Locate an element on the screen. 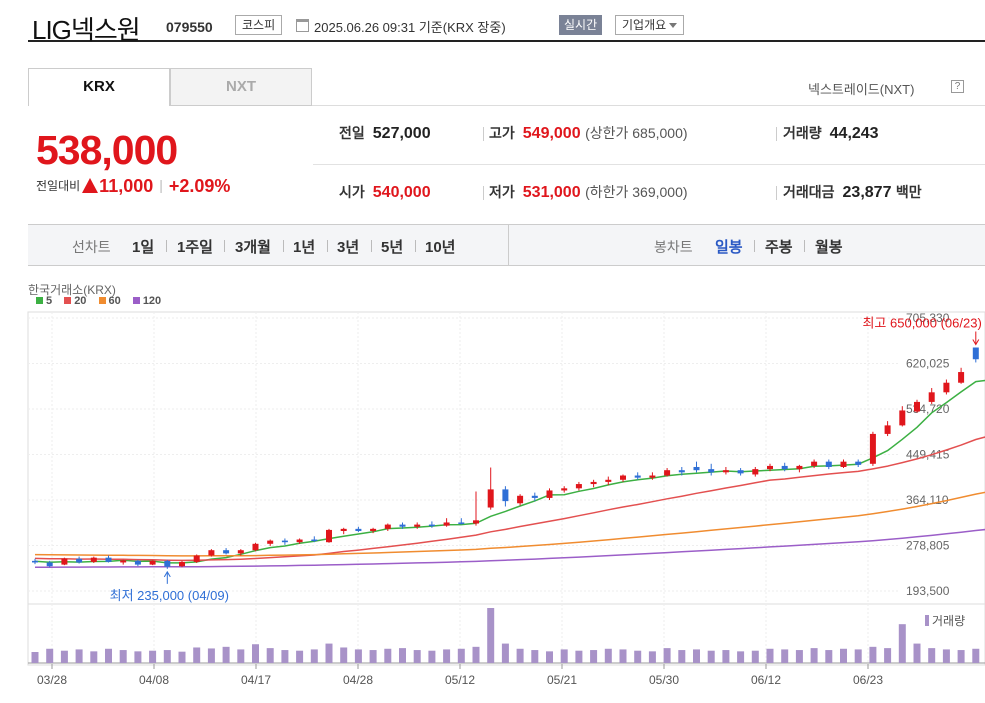 The width and height of the screenshot is (985, 703). stat-limit: (하한가 369,000) is located at coordinates (636, 192).